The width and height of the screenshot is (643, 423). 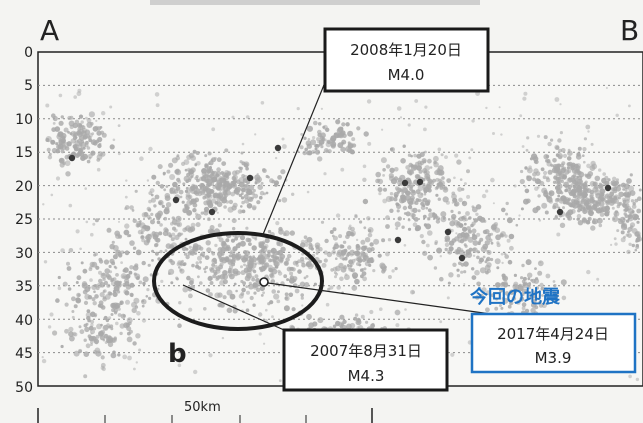 What do you see at coordinates (24, 321) in the screenshot?
I see `depth-tick: 40` at bounding box center [24, 321].